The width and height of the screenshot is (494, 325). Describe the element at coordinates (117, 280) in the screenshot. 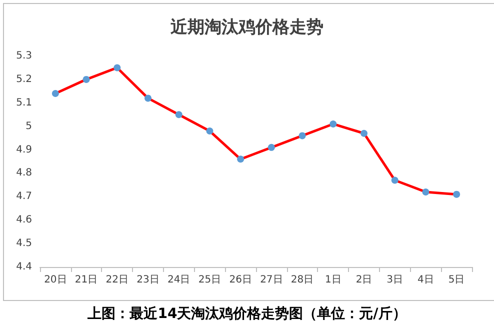

I see `x-tick-label: 22日` at that location.